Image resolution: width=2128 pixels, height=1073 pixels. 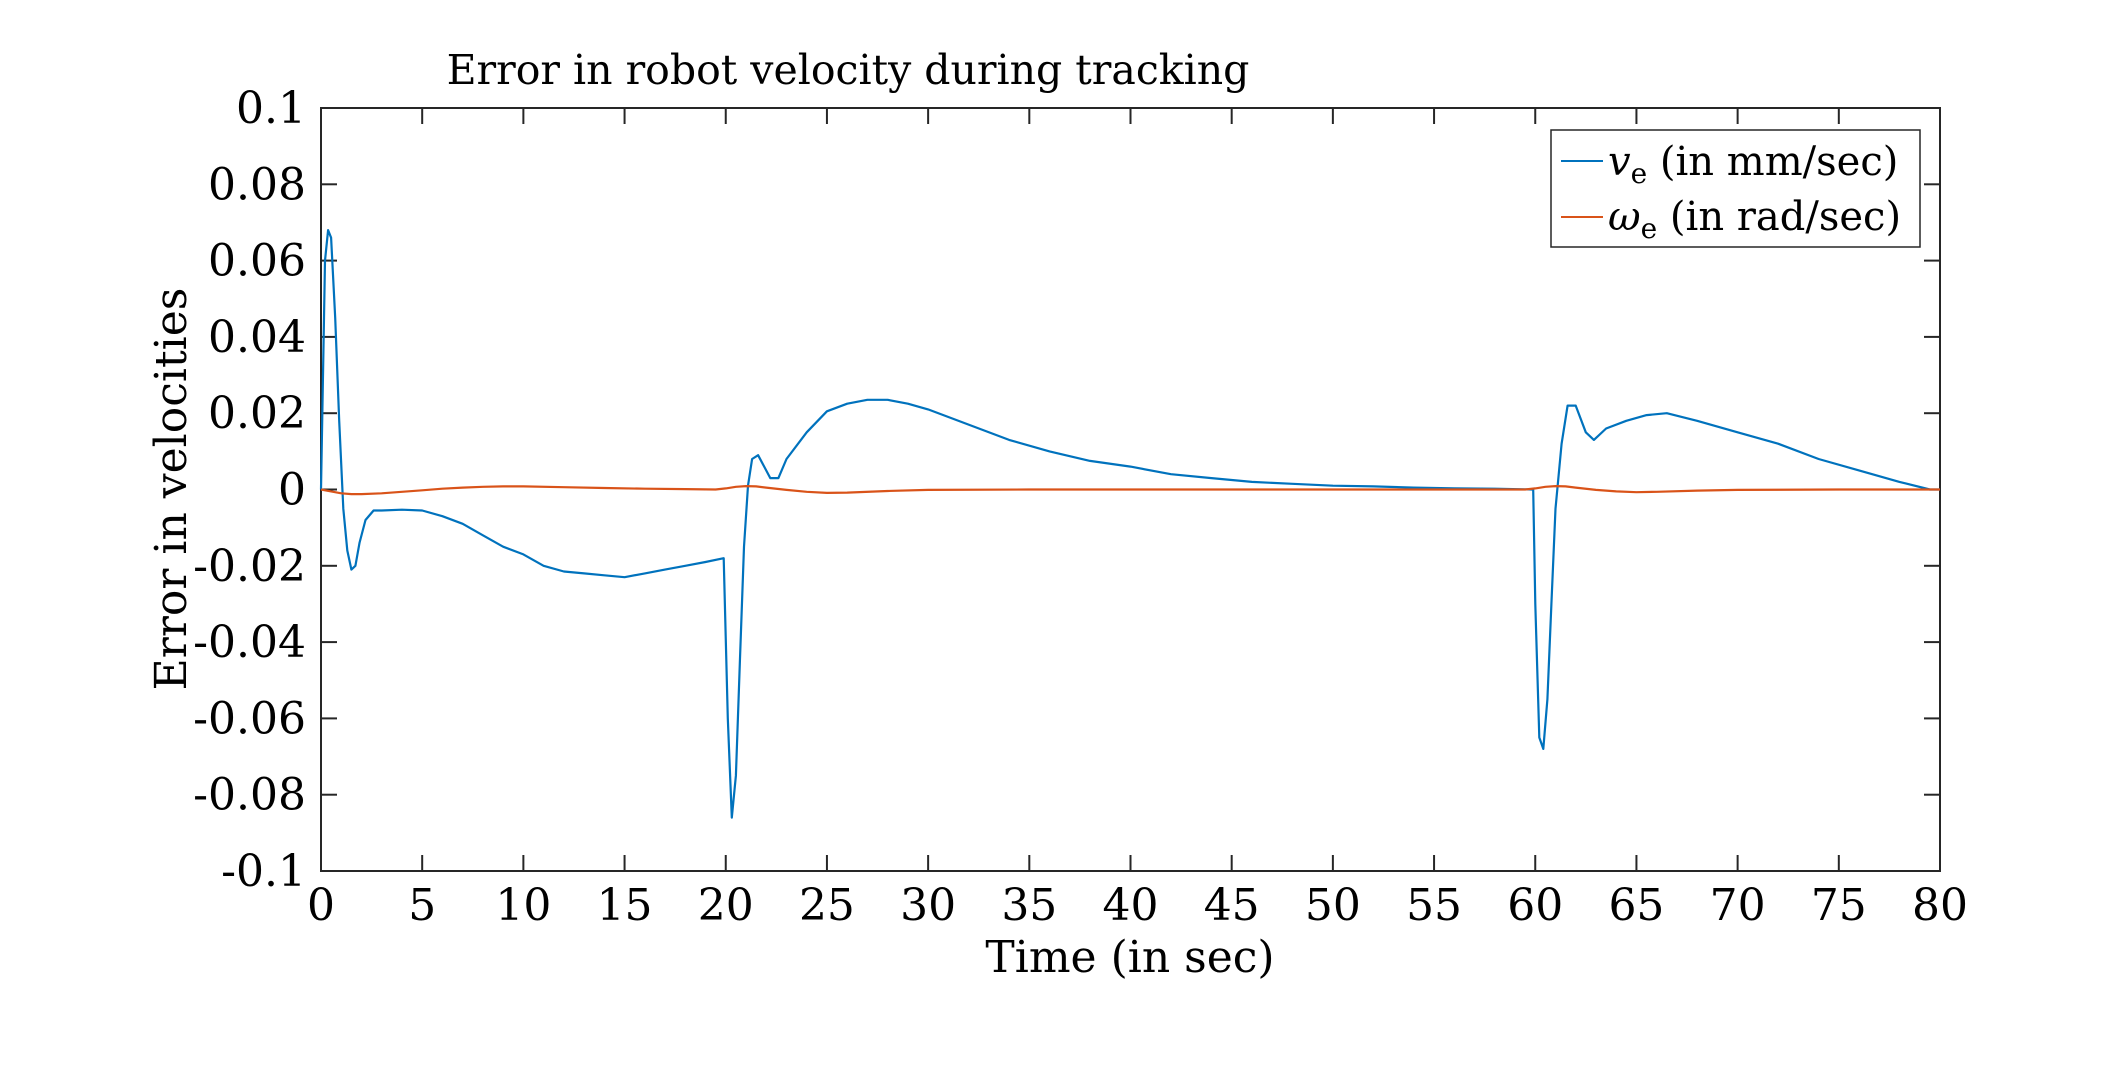 I want to click on x-tick-label: 45, so click(x=1232, y=905).